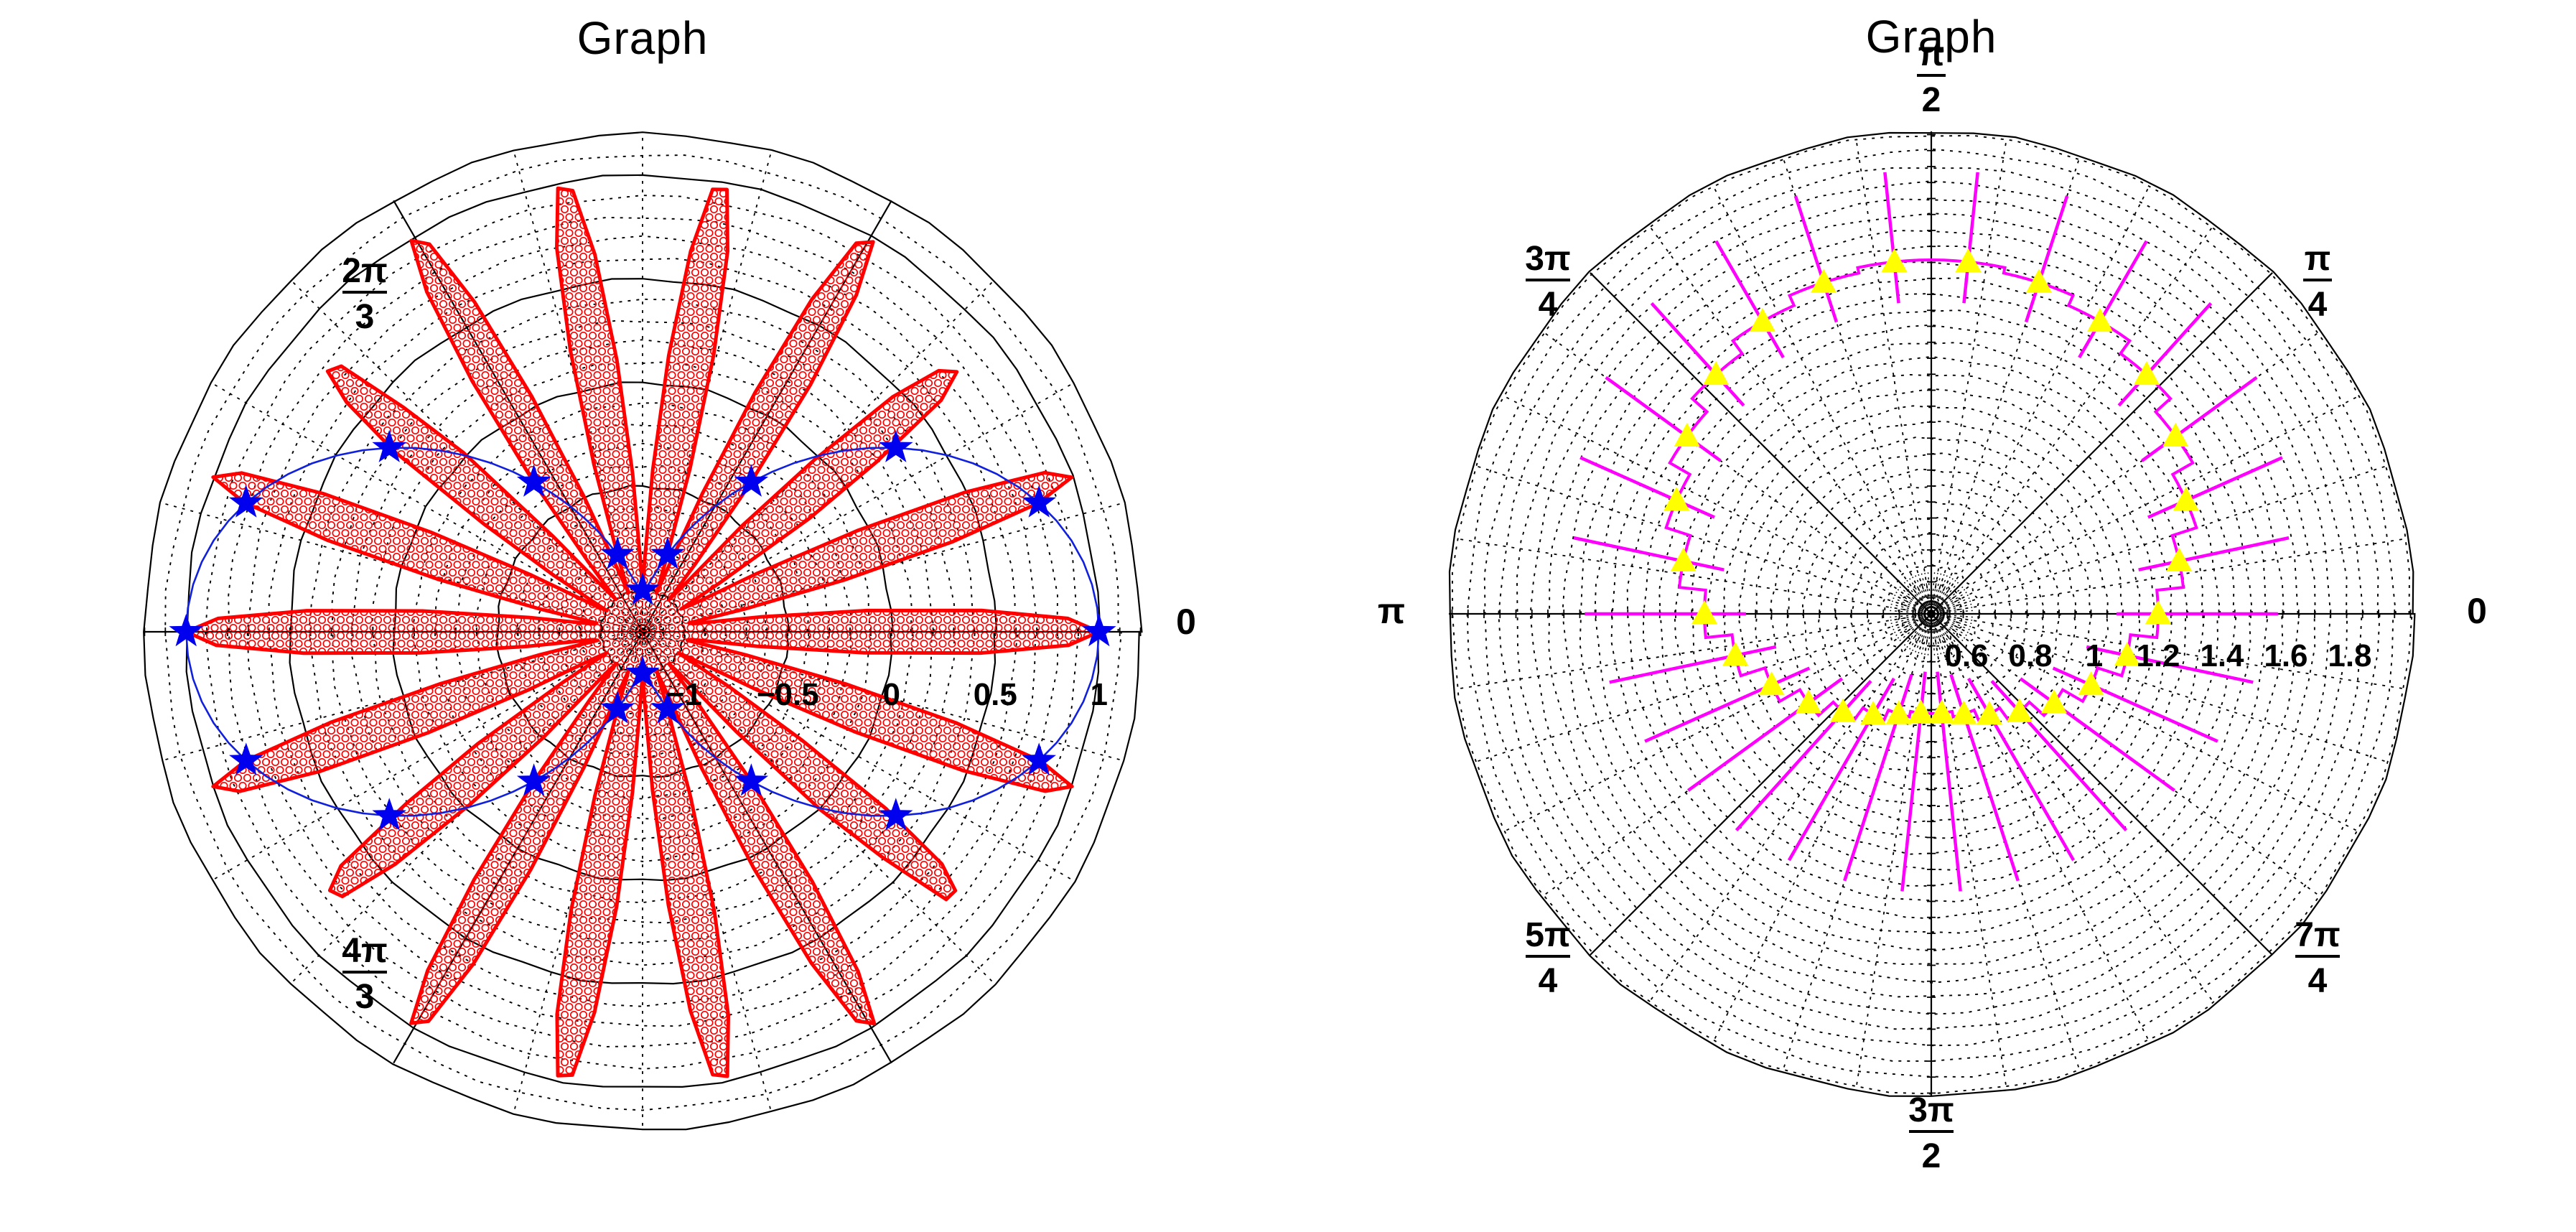 The image size is (2576, 1232). Describe the element at coordinates (2349, 655) in the screenshot. I see `radial-tick-label: 1.8` at that location.